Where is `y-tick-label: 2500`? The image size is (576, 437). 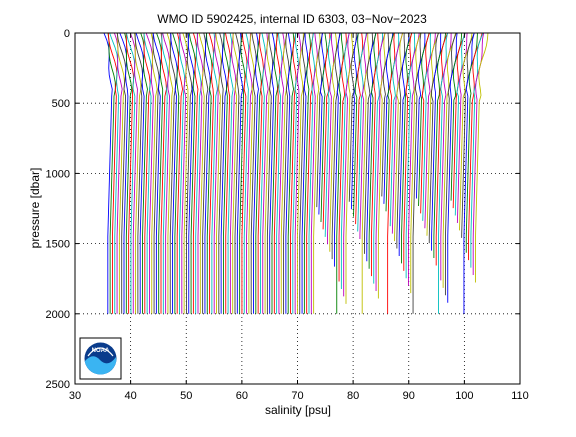
y-tick-label: 2500 is located at coordinates (58, 385).